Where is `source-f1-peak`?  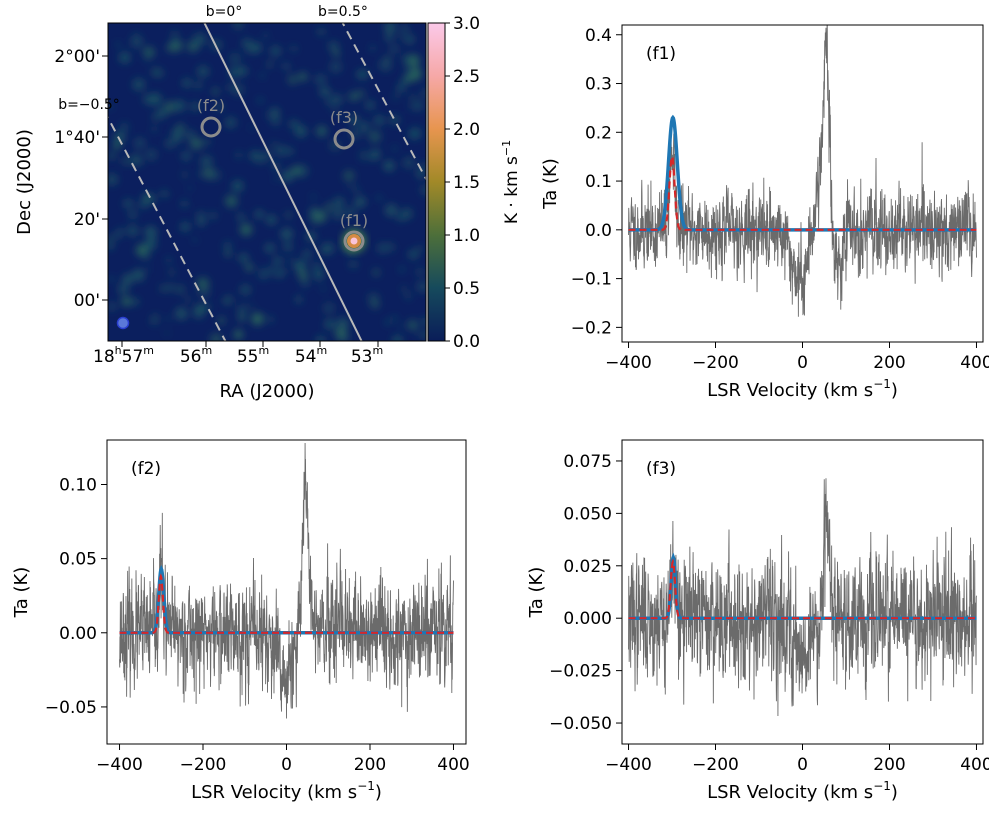 source-f1-peak is located at coordinates (354, 241).